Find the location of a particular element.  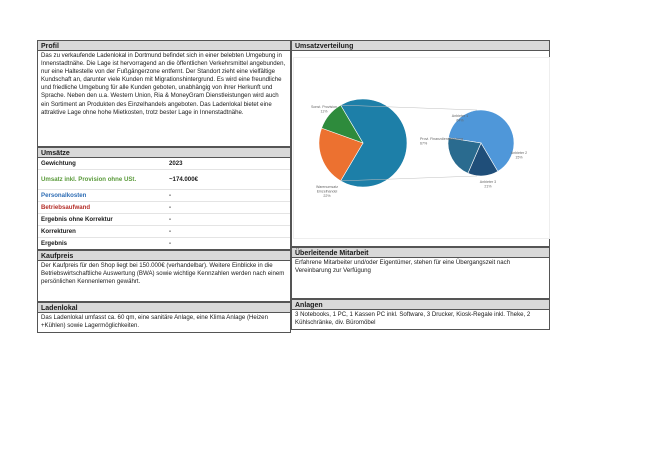

row-label-umsatz: Umsatz inkl. Provision ohne USt. is located at coordinates (89, 179).